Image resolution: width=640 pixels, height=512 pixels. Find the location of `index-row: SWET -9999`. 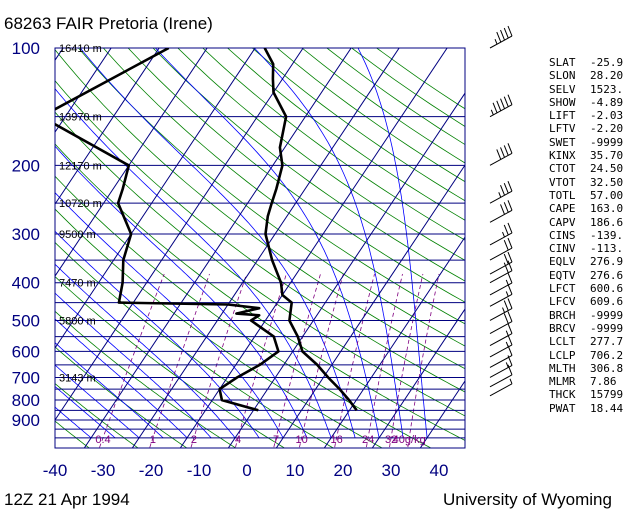

index-row: SWET -9999 is located at coordinates (590, 142).